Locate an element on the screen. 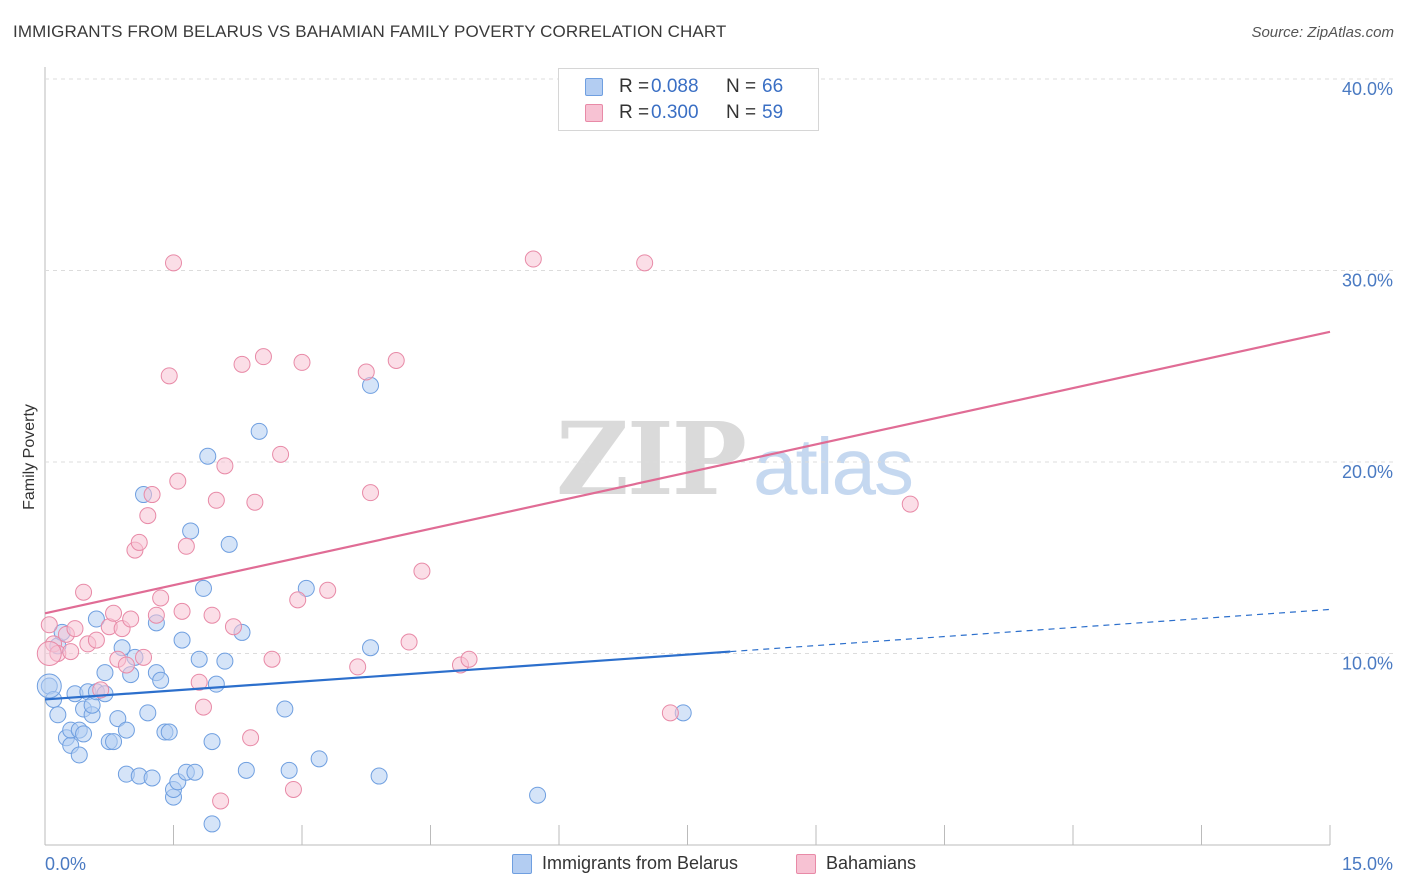  y-tick-label: 20.0% is located at coordinates (1367, 472).